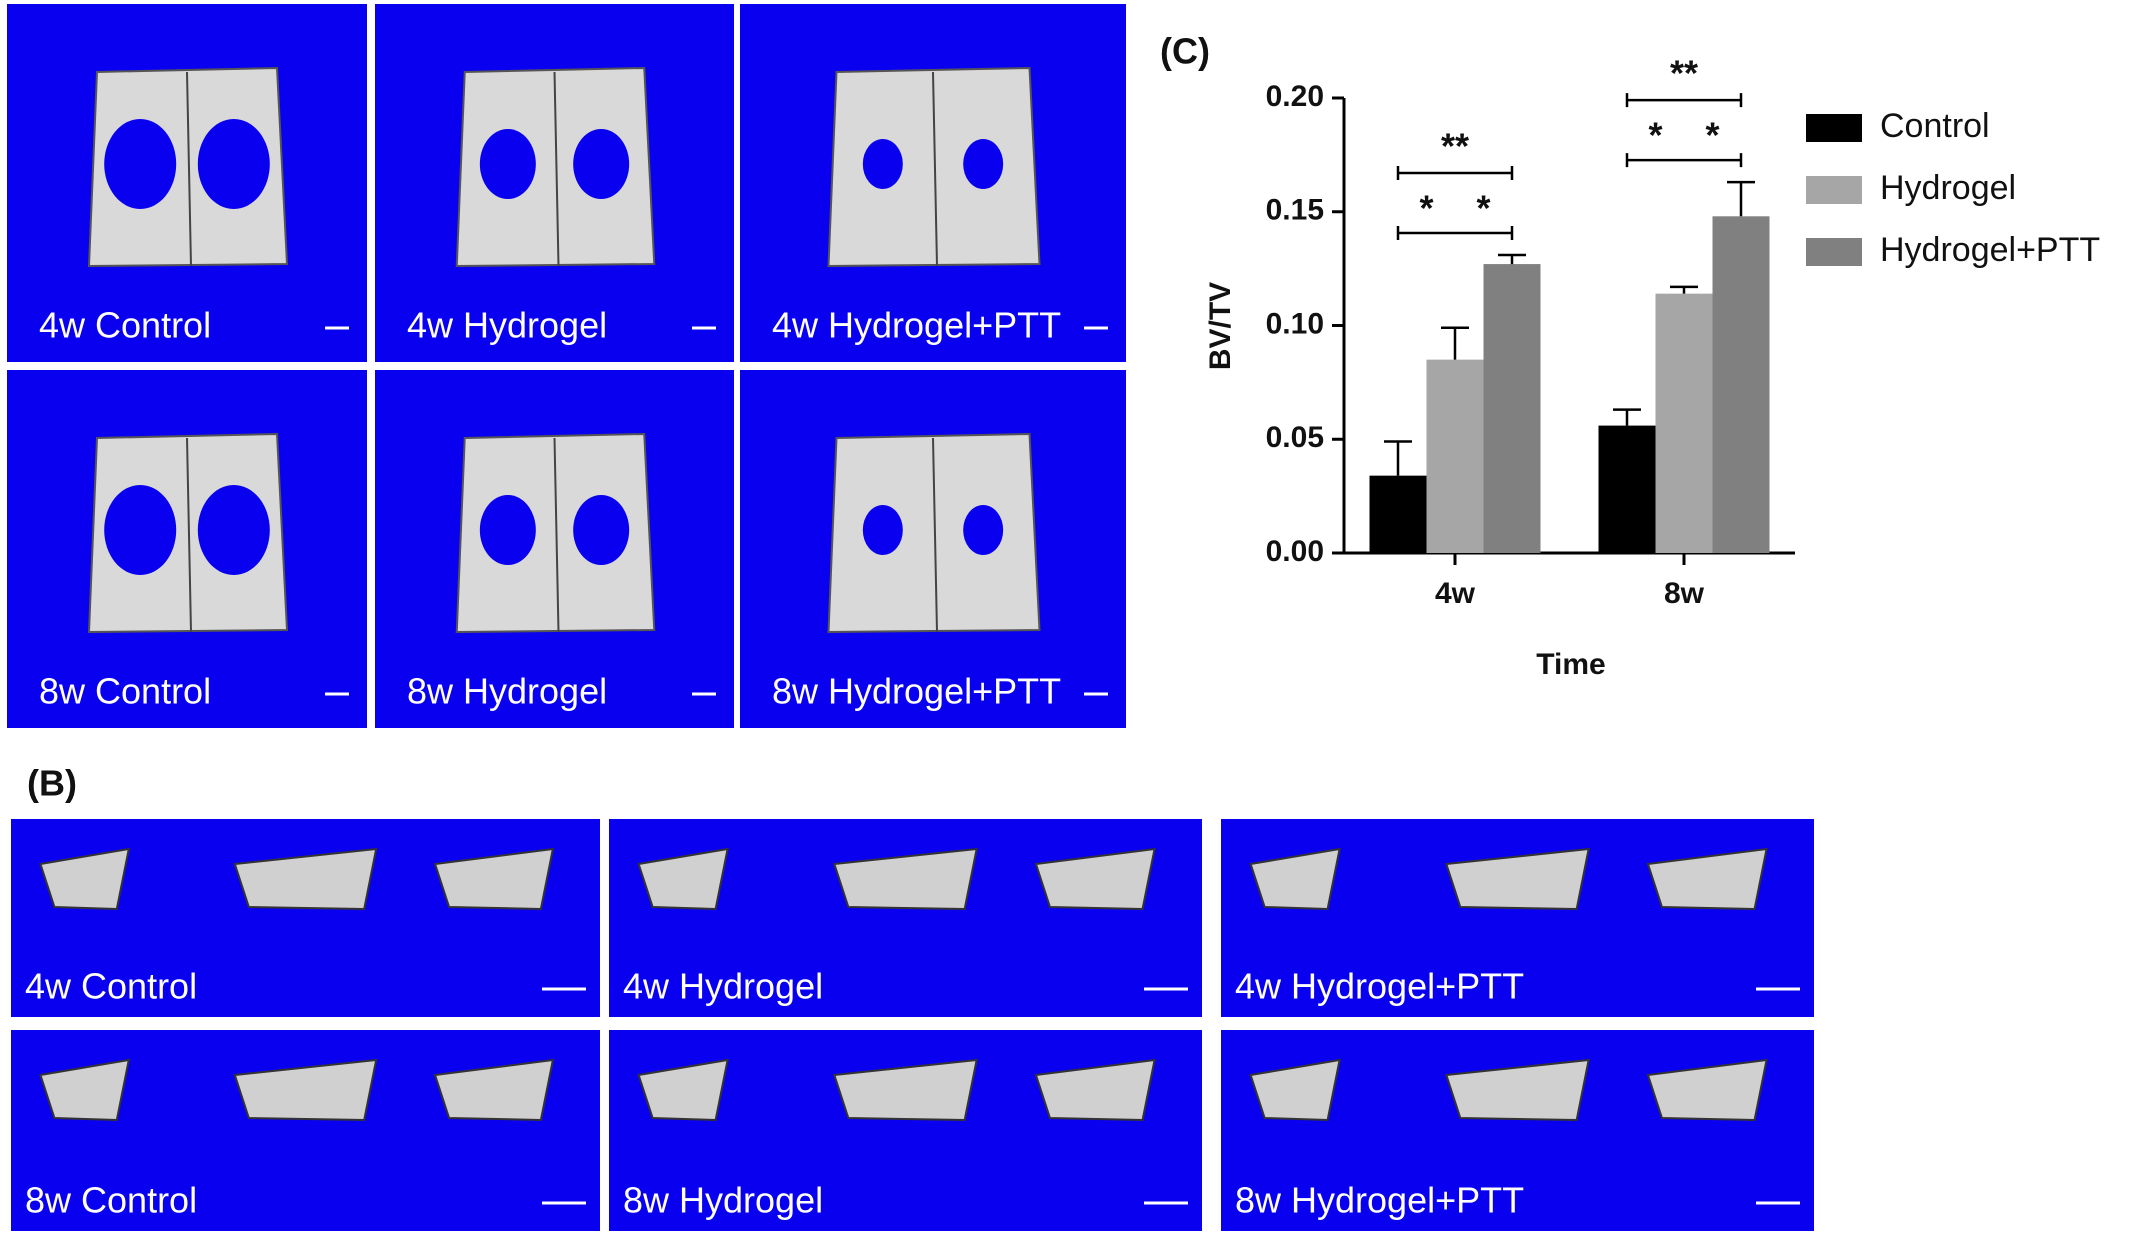 The width and height of the screenshot is (2132, 1249). I want to click on y-tick-label: 0.05, so click(1295, 437).